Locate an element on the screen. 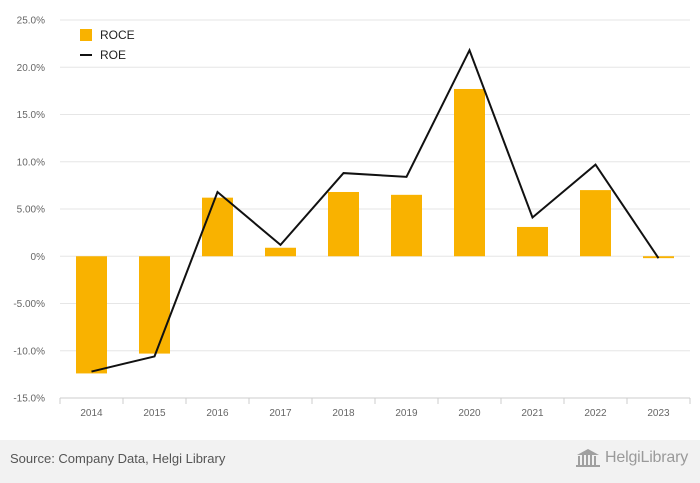 The image size is (700, 483). legend-label-roe: ROE is located at coordinates (113, 55).